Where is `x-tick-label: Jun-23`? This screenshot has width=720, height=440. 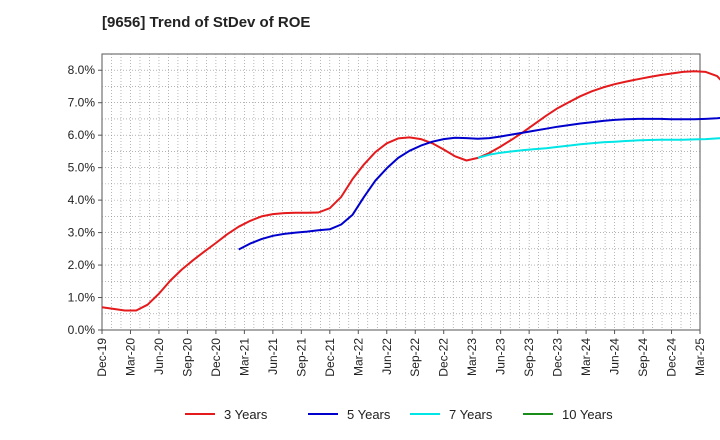 x-tick-label: Jun-23 is located at coordinates (501, 356).